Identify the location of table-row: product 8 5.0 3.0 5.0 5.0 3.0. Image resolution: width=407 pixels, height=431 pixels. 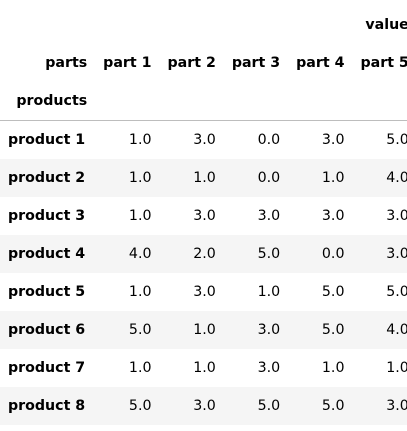
(203, 406).